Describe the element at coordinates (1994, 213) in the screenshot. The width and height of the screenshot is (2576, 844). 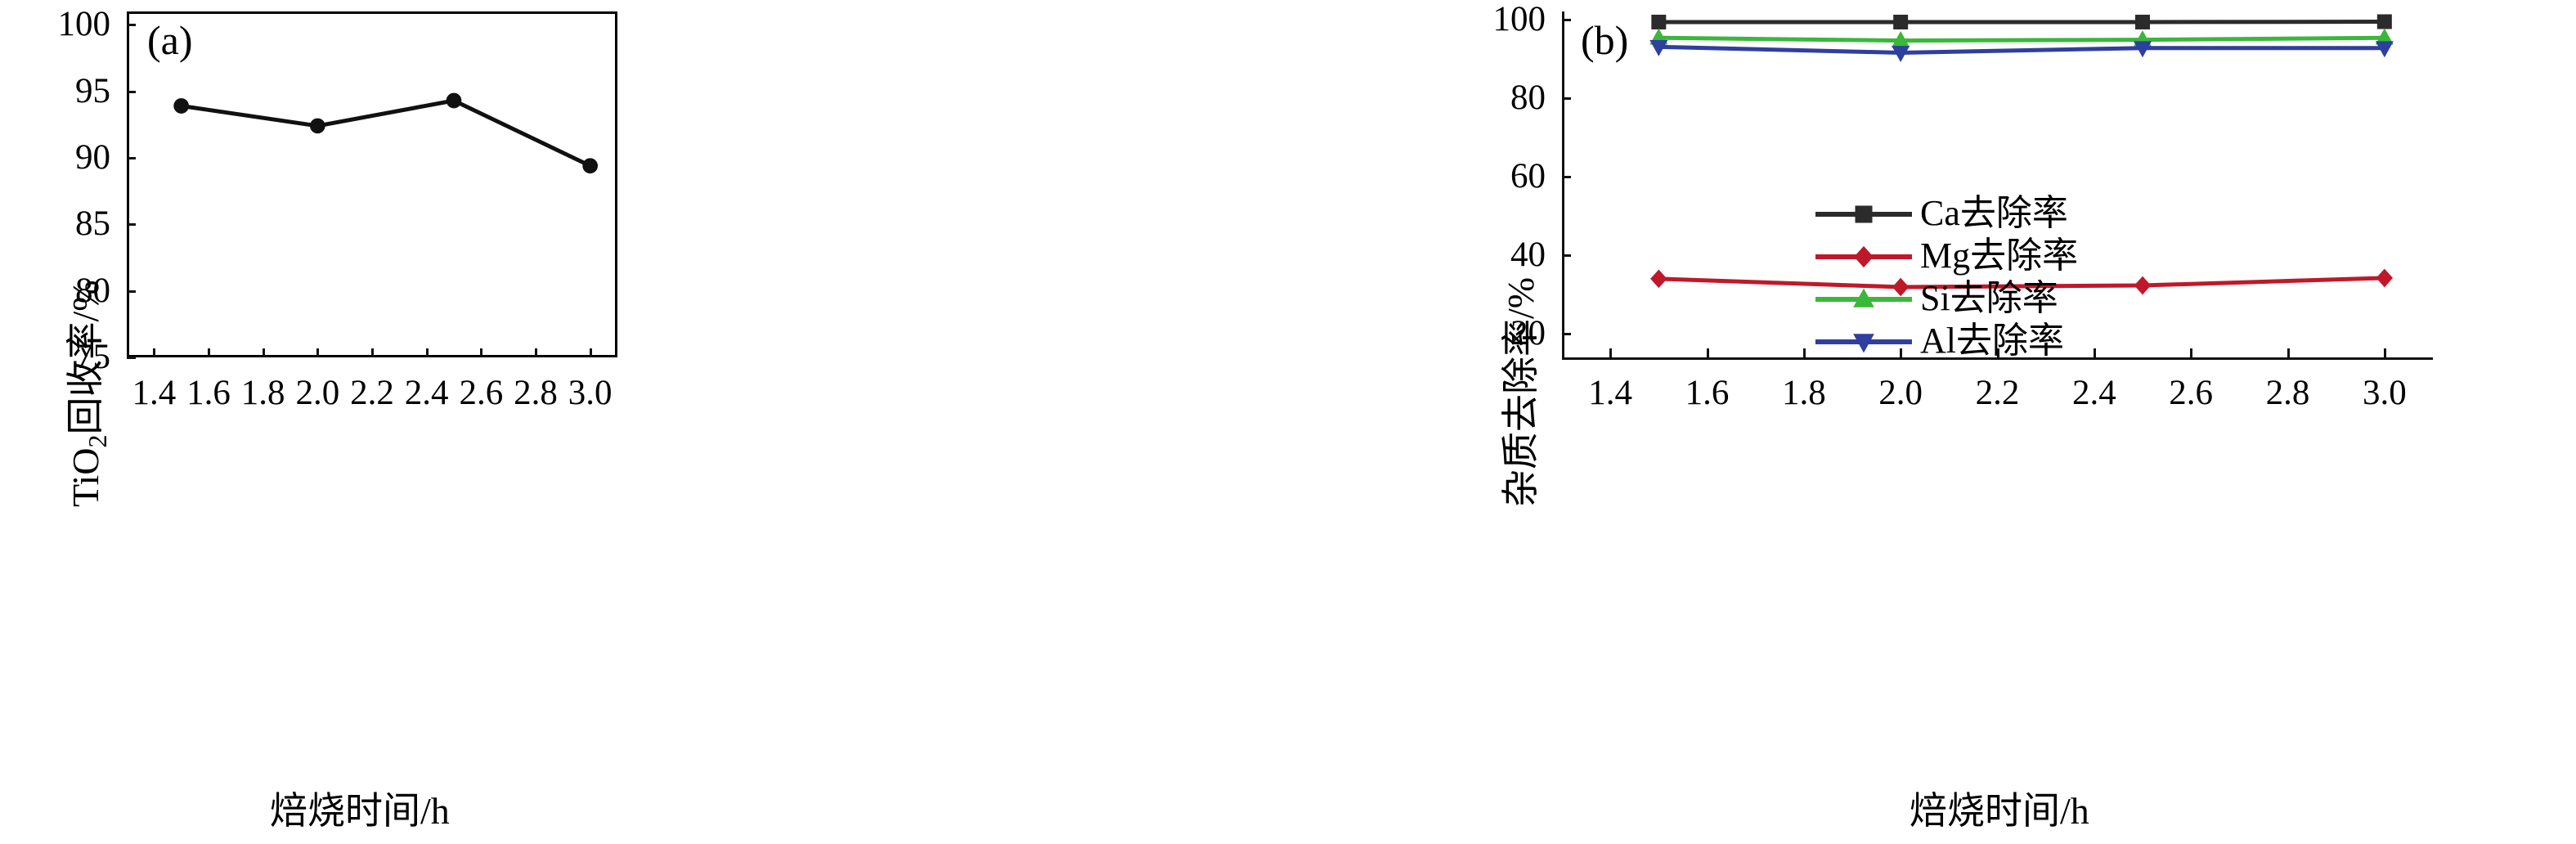
I see `legend-label-0: Ca去除率` at that location.